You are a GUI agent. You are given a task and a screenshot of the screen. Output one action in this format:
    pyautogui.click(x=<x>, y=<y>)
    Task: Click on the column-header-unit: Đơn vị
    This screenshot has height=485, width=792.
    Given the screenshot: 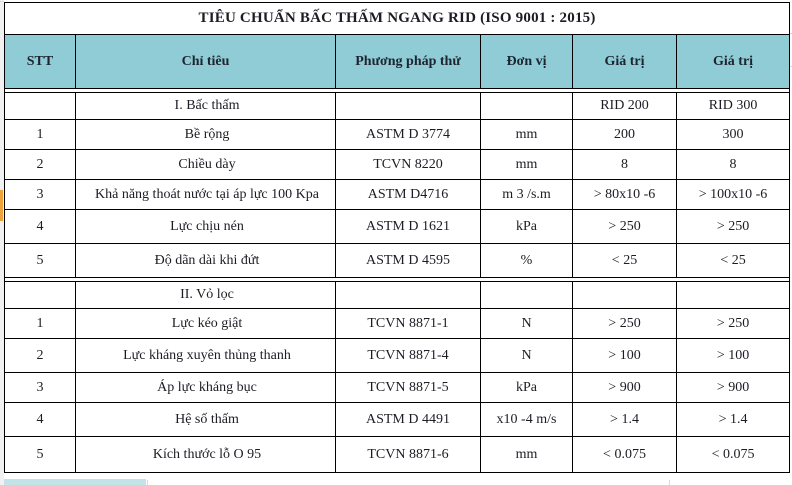 What is the action you would take?
    pyautogui.click(x=526, y=61)
    